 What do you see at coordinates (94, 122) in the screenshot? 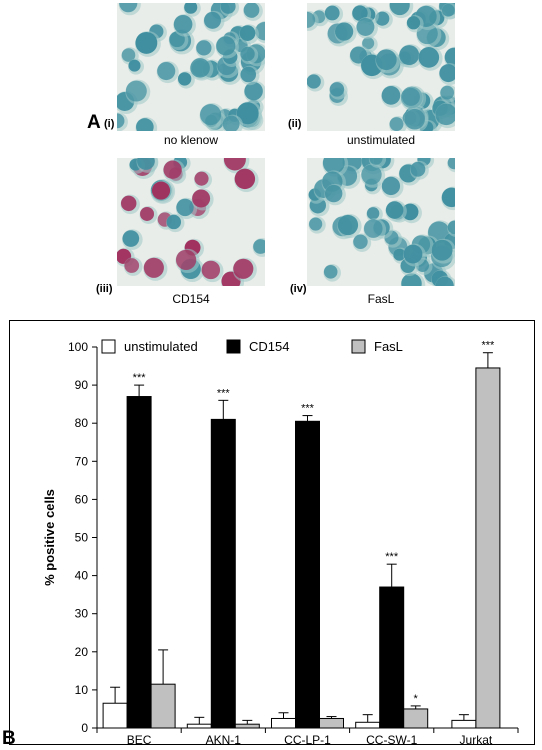
I see `panel-a-label: A` at bounding box center [94, 122].